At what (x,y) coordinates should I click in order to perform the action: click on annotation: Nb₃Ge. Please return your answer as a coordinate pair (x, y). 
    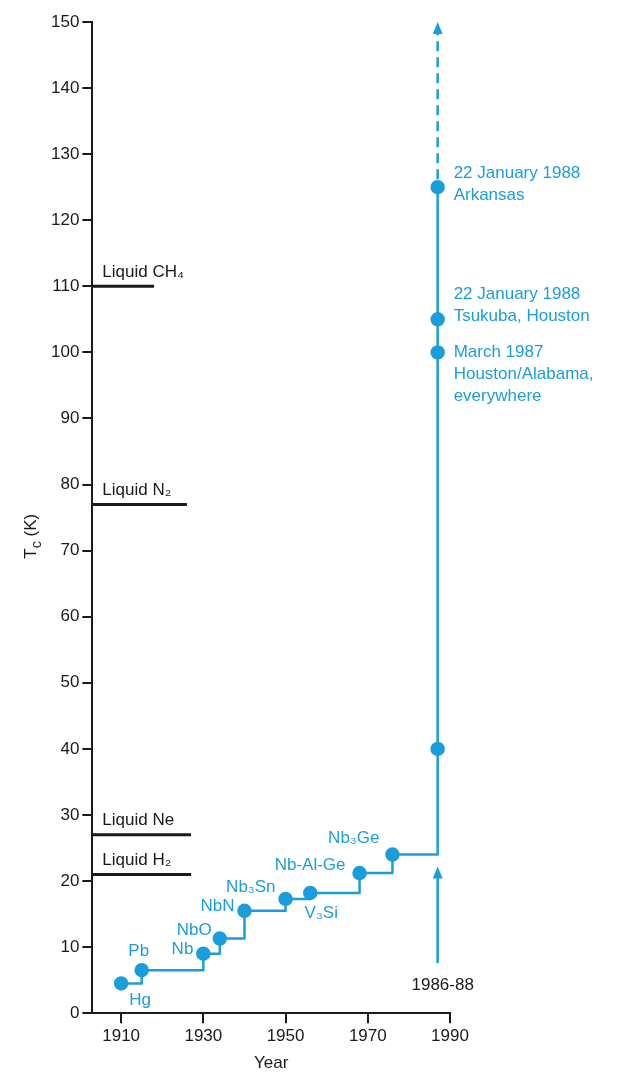
    Looking at the image, I should click on (354, 838).